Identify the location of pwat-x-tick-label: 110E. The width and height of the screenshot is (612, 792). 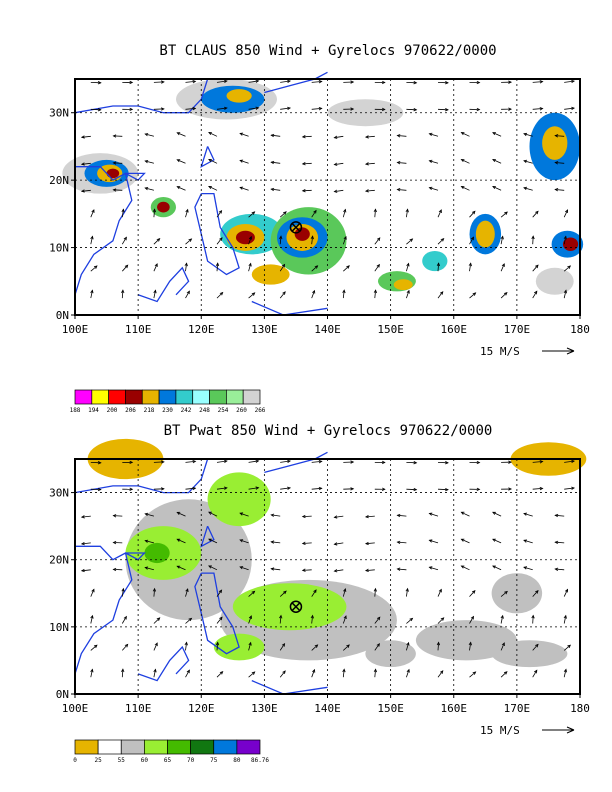
(138, 708).